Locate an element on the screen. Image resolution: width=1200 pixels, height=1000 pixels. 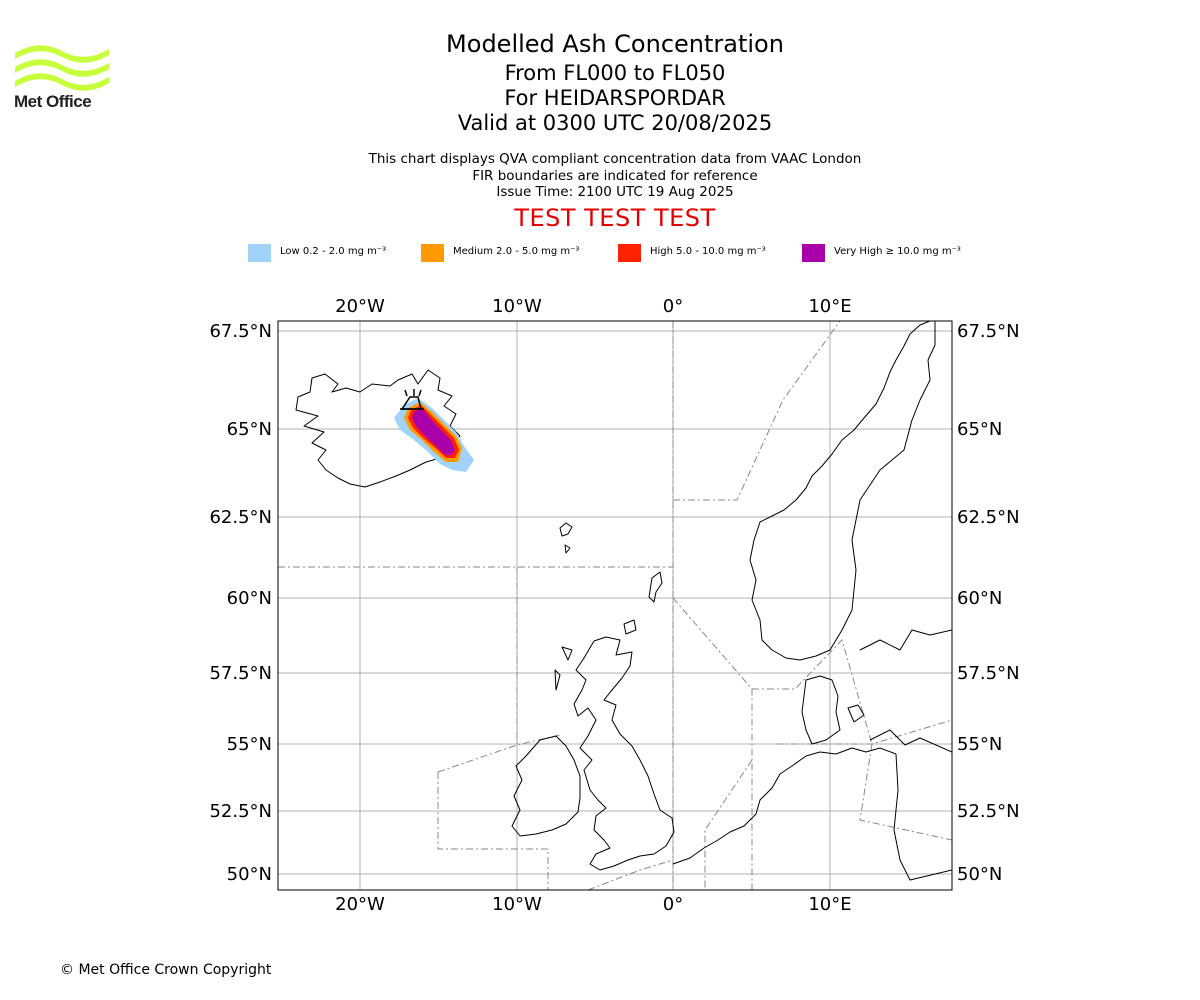
lat-label-left-52-5: 52.5°N is located at coordinates (240, 811).